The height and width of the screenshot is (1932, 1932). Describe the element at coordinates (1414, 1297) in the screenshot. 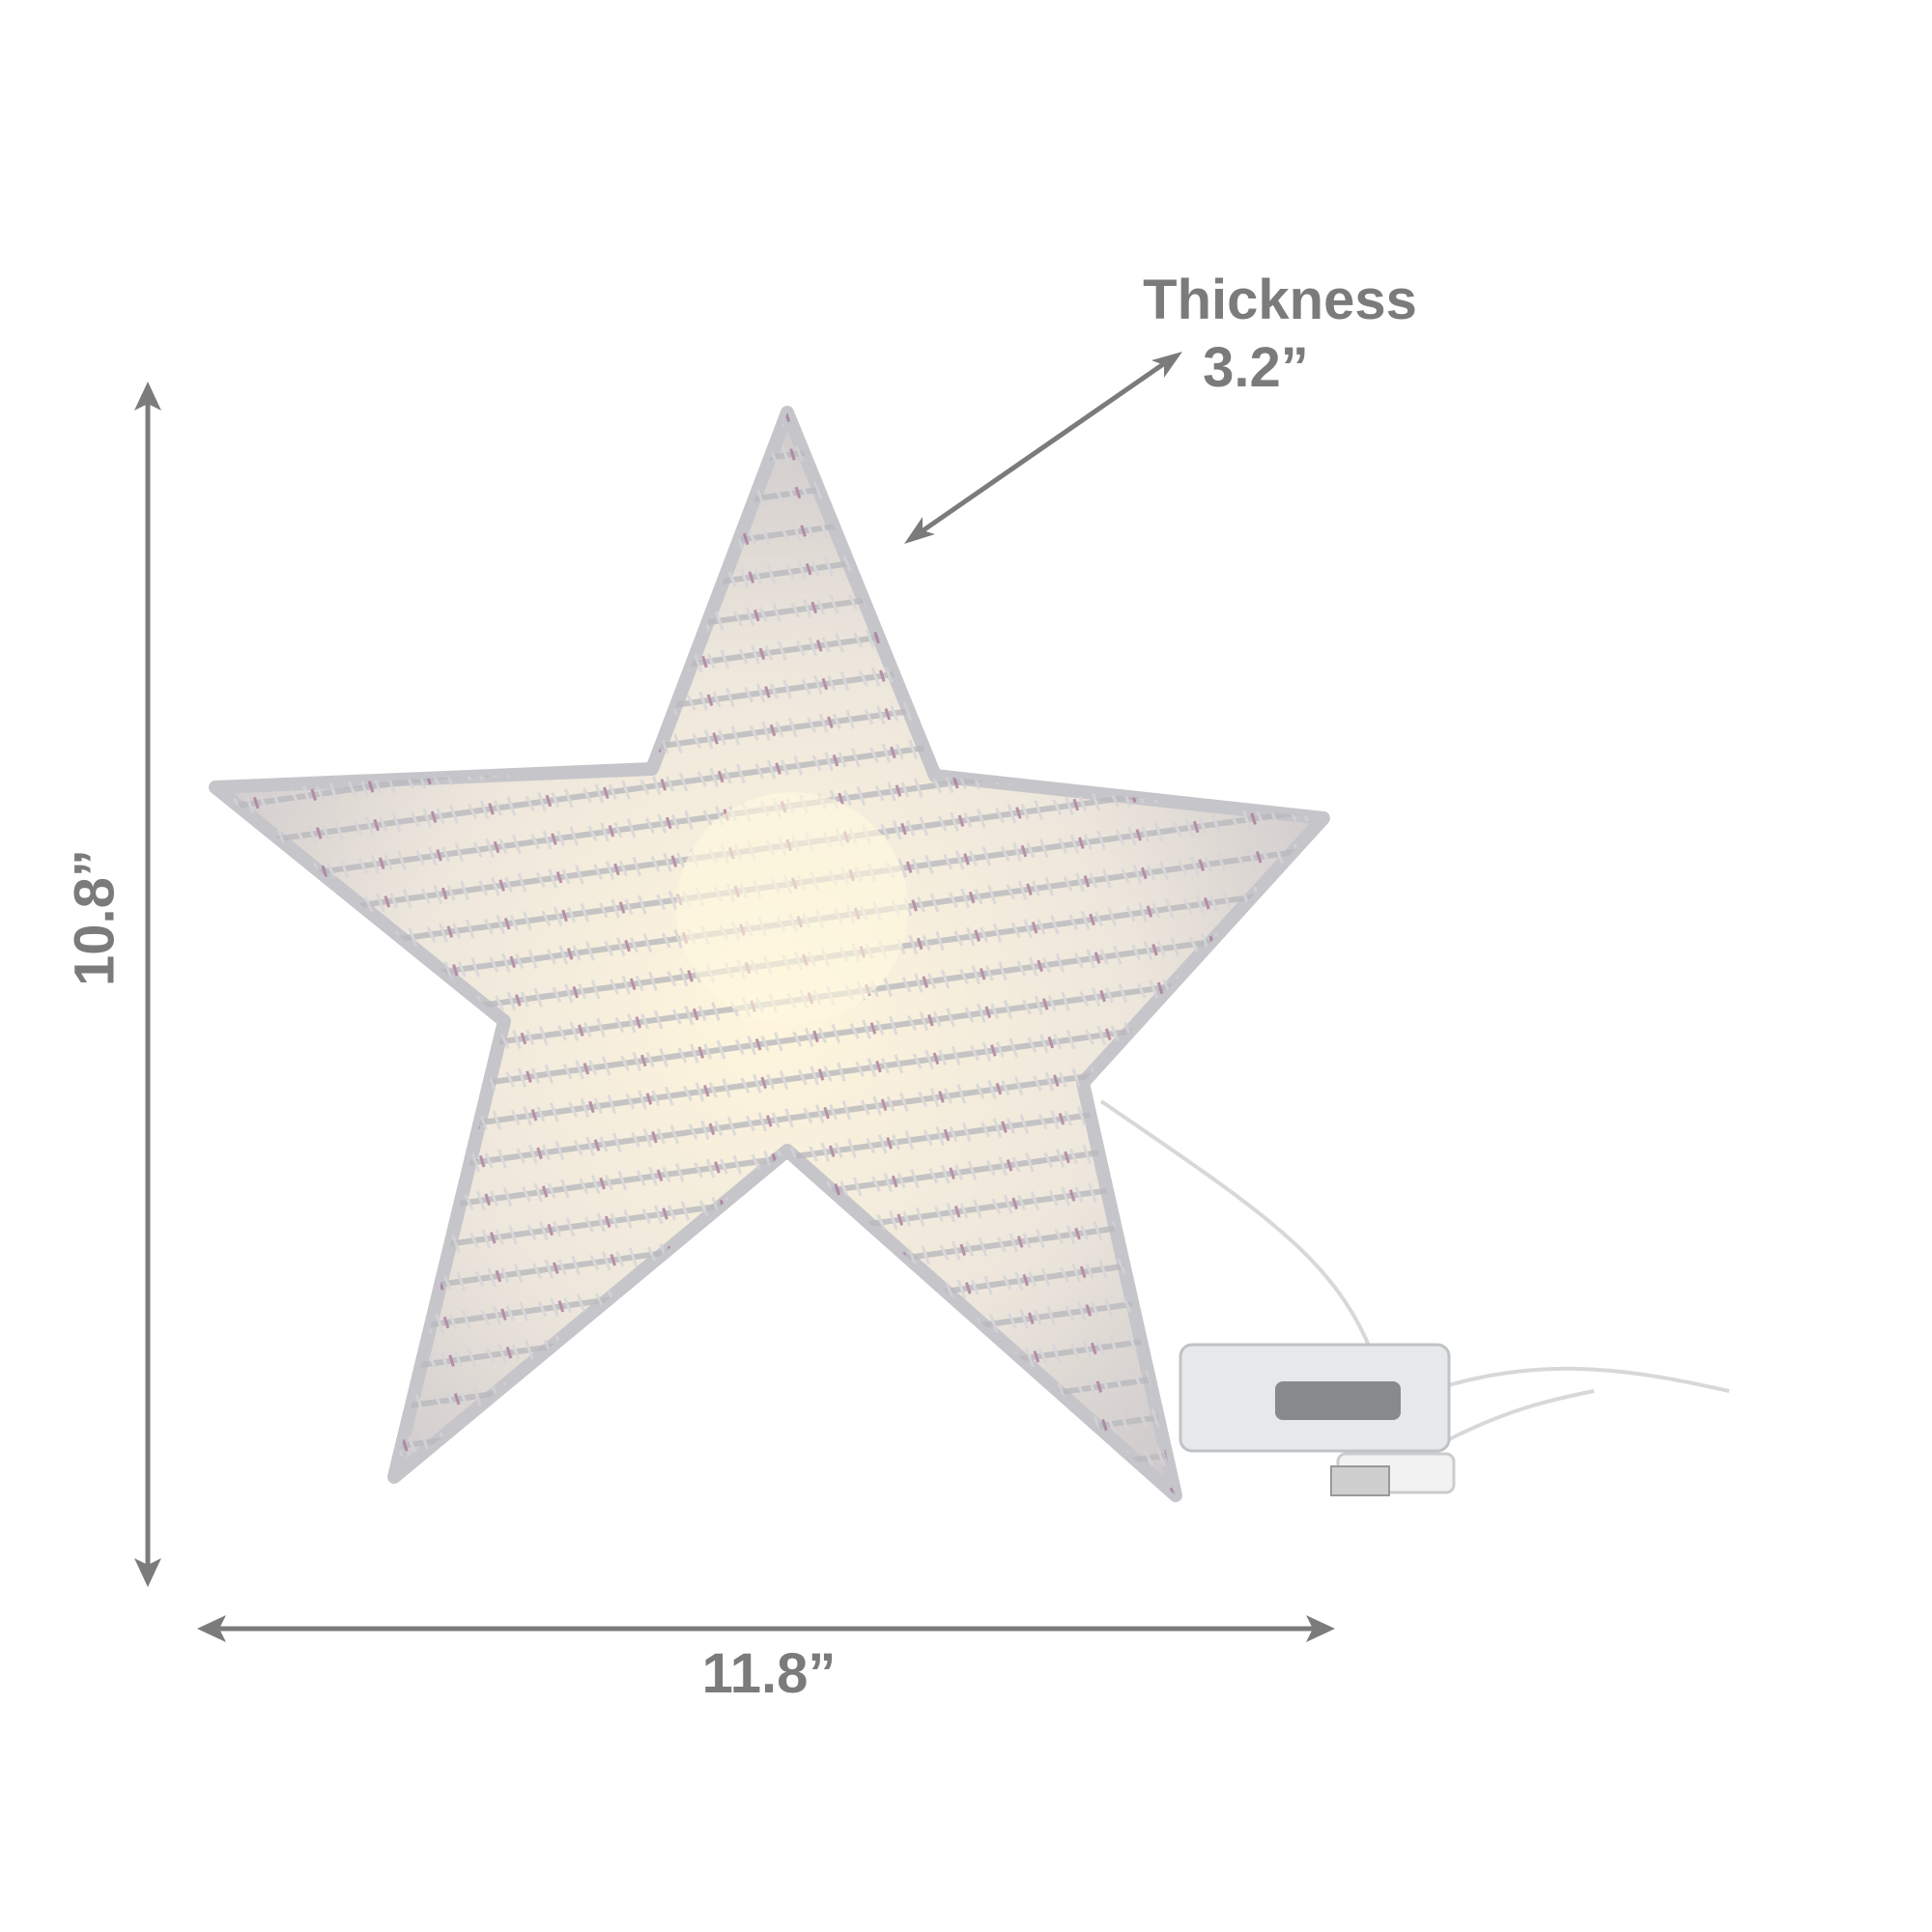

I see `battery-pack` at that location.